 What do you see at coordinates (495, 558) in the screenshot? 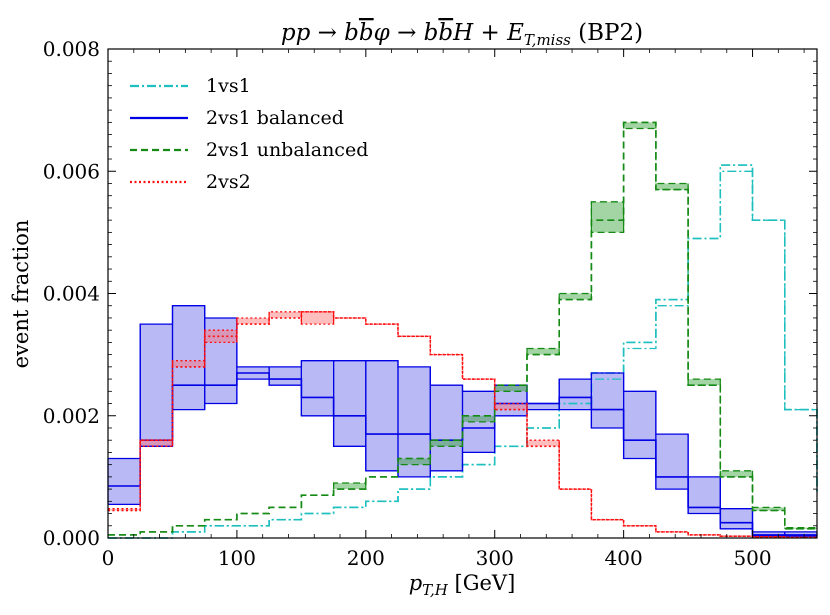
I see `x-tick-label: 300` at bounding box center [495, 558].